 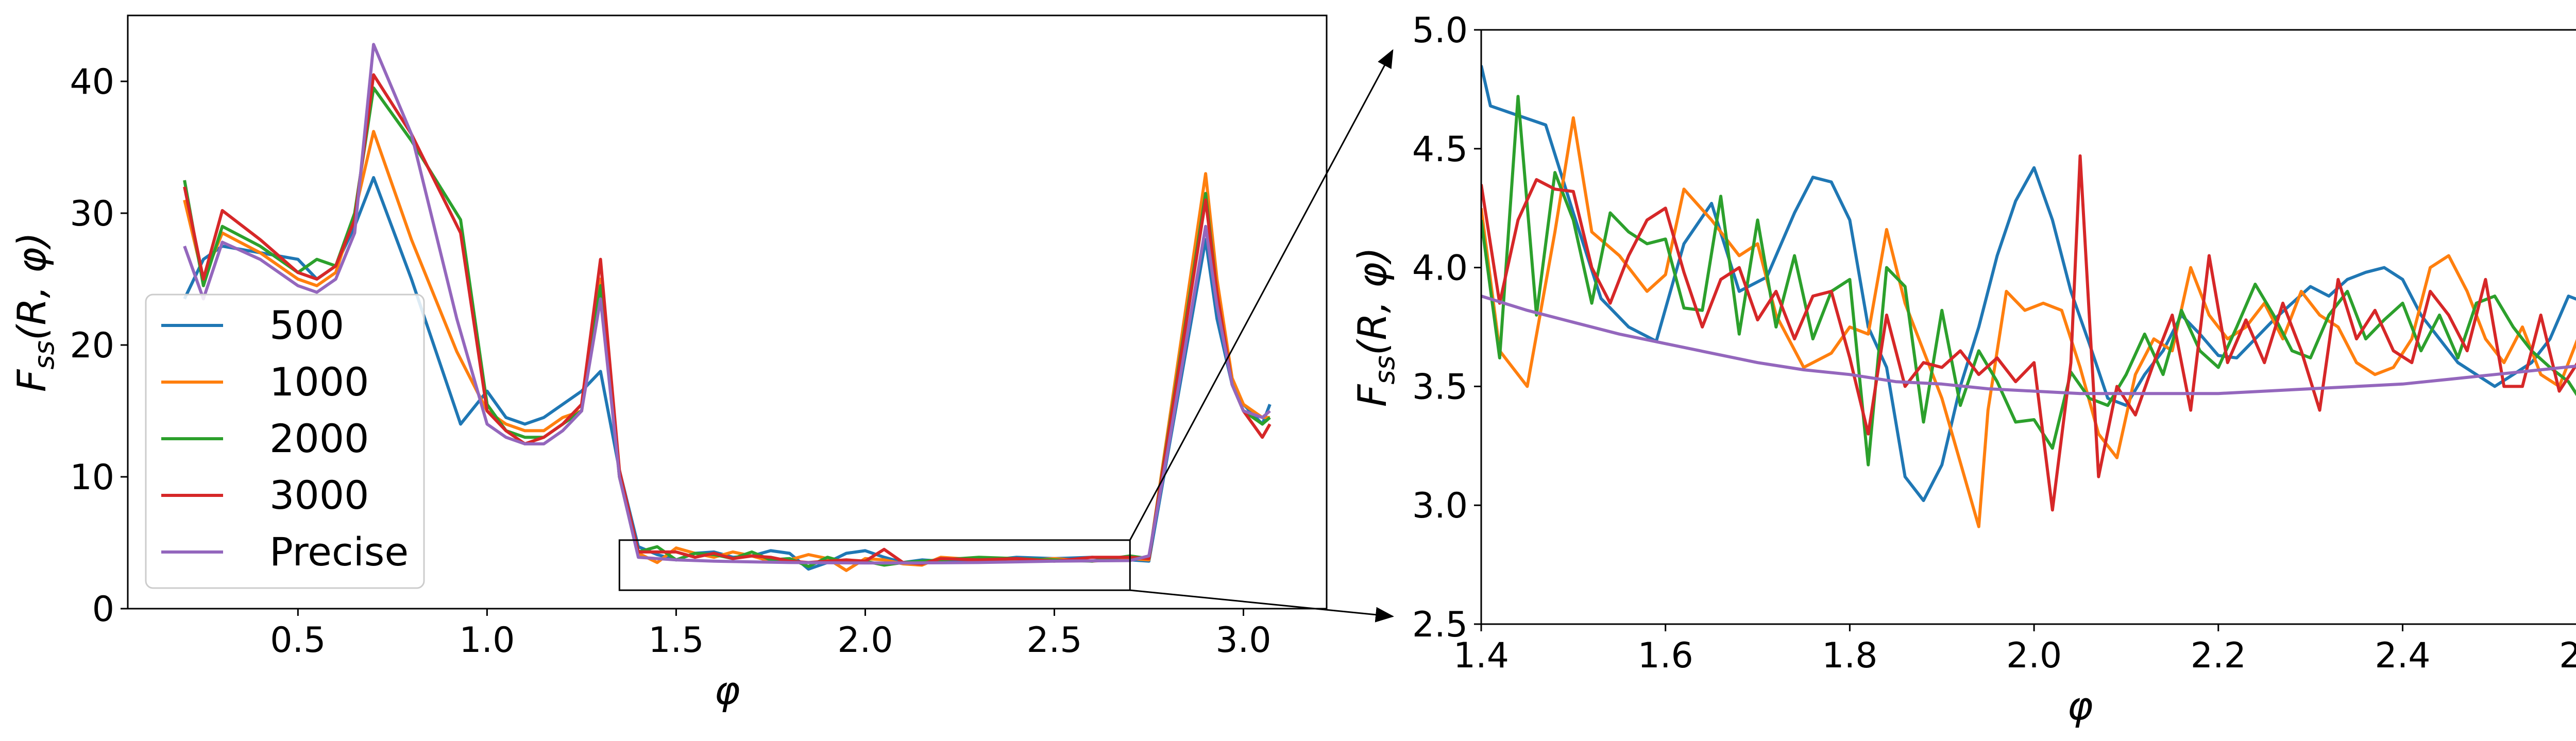 What do you see at coordinates (2403, 655) in the screenshot?
I see `x-tick-label: 2.4` at bounding box center [2403, 655].